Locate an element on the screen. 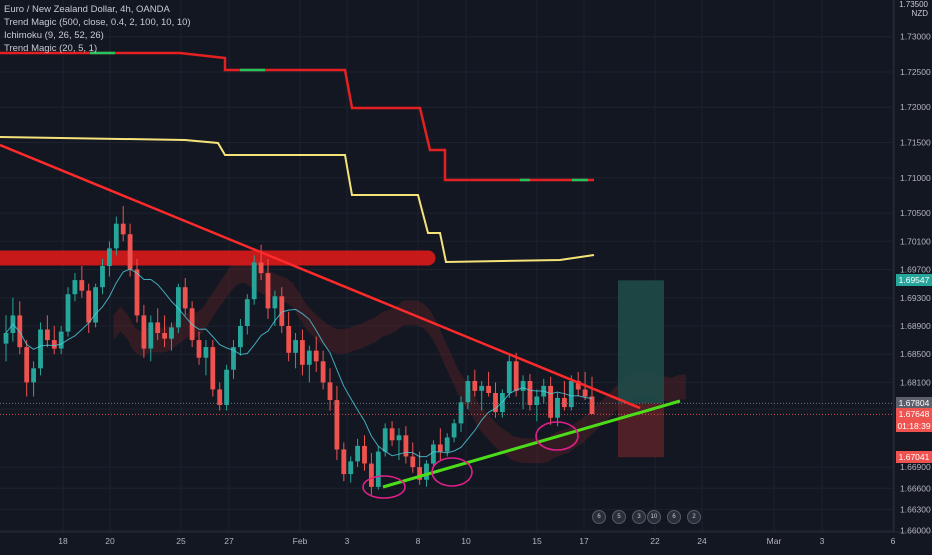 The height and width of the screenshot is (555, 932). y-tick-label: 1.66300 is located at coordinates (915, 509).